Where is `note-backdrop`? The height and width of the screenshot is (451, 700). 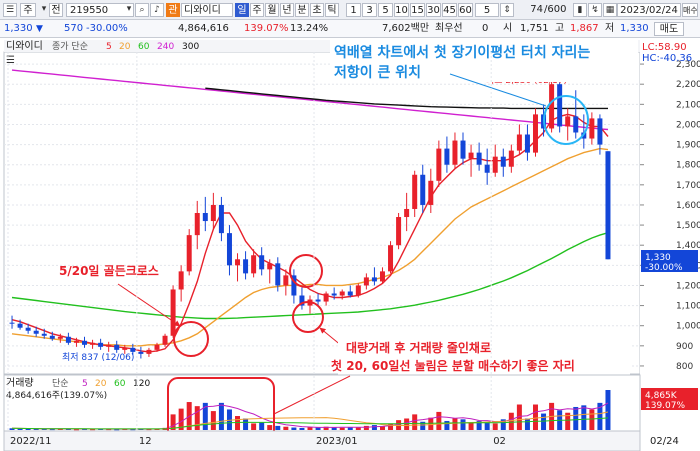
note-backdrop is located at coordinates (484, 357).